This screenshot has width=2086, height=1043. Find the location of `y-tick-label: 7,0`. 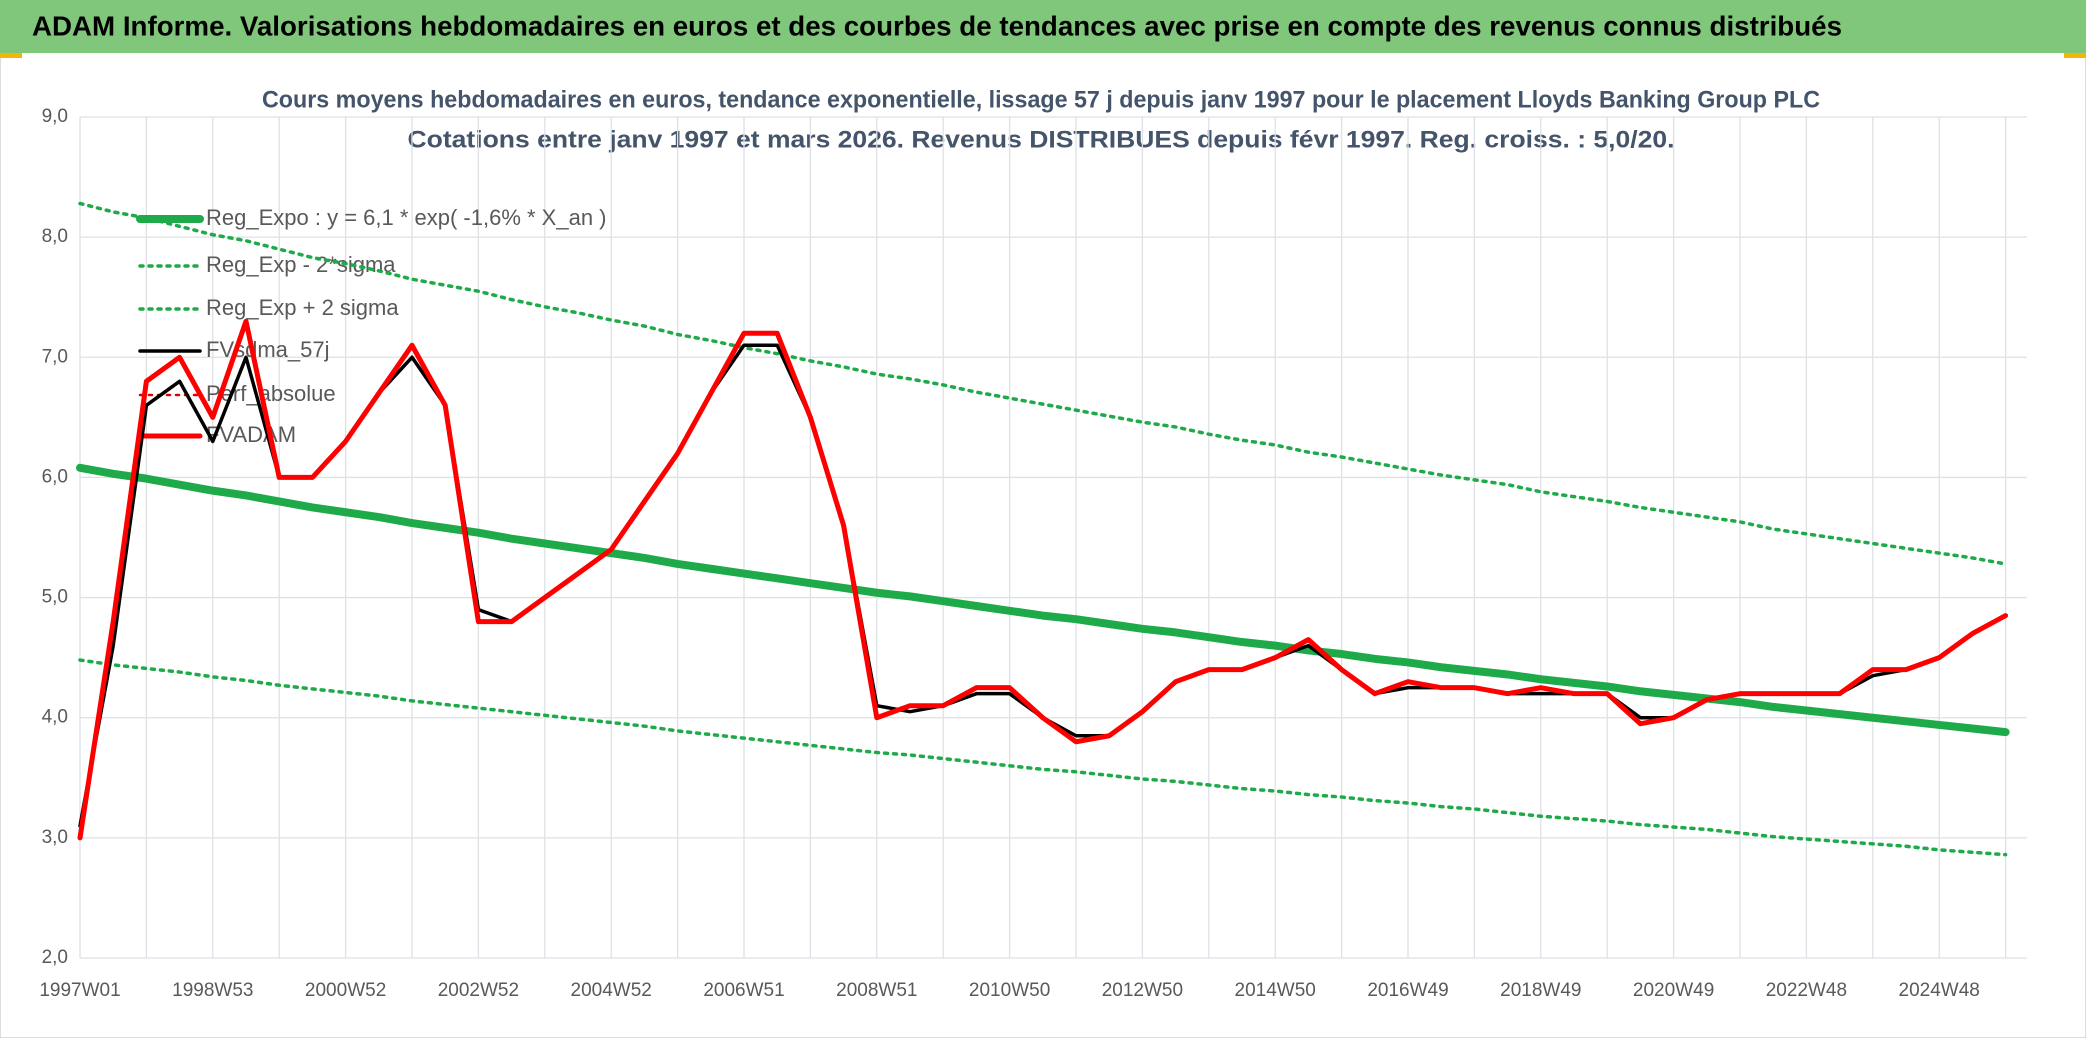

y-tick-label: 7,0 is located at coordinates (55, 356).